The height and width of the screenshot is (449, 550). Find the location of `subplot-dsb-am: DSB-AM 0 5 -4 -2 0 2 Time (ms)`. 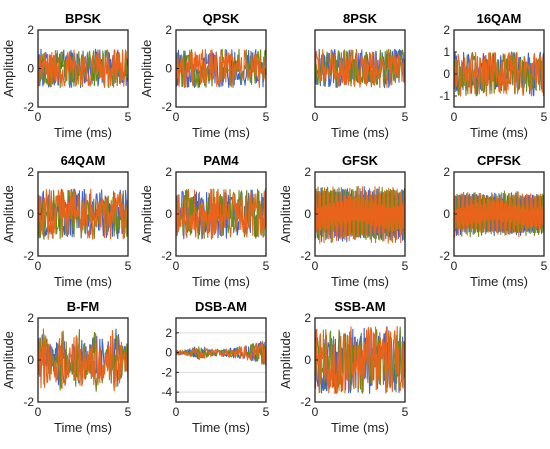

subplot-dsb-am: DSB-AM 0 5 -4 -2 0 2 Time (ms) is located at coordinates (215, 367).